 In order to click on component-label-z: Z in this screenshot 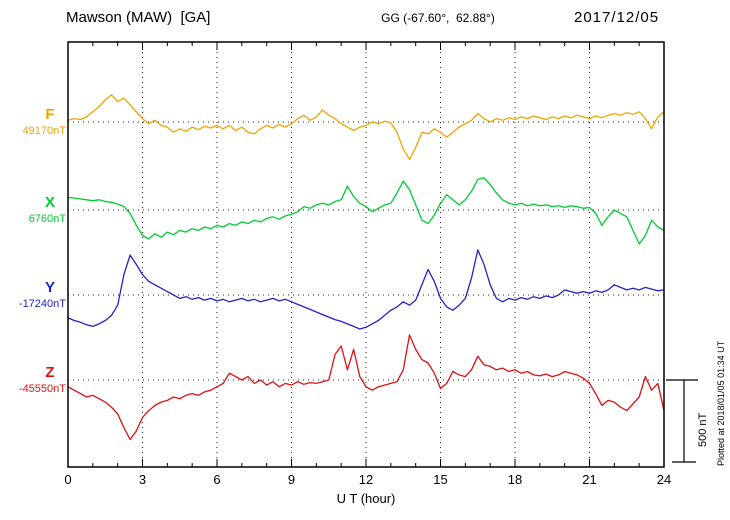, I will do `click(50, 372)`.